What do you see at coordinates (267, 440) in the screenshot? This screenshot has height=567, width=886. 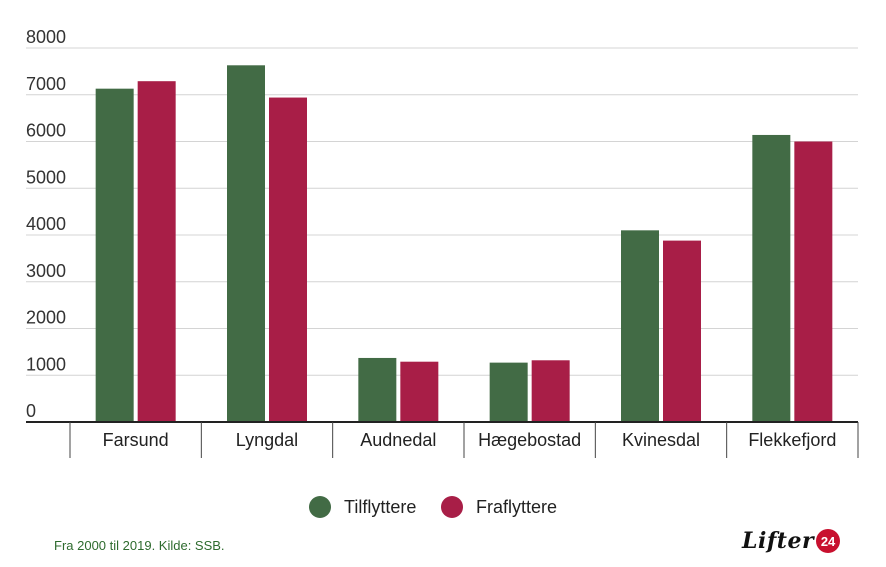 I see `x-category-label: Lyngdal` at bounding box center [267, 440].